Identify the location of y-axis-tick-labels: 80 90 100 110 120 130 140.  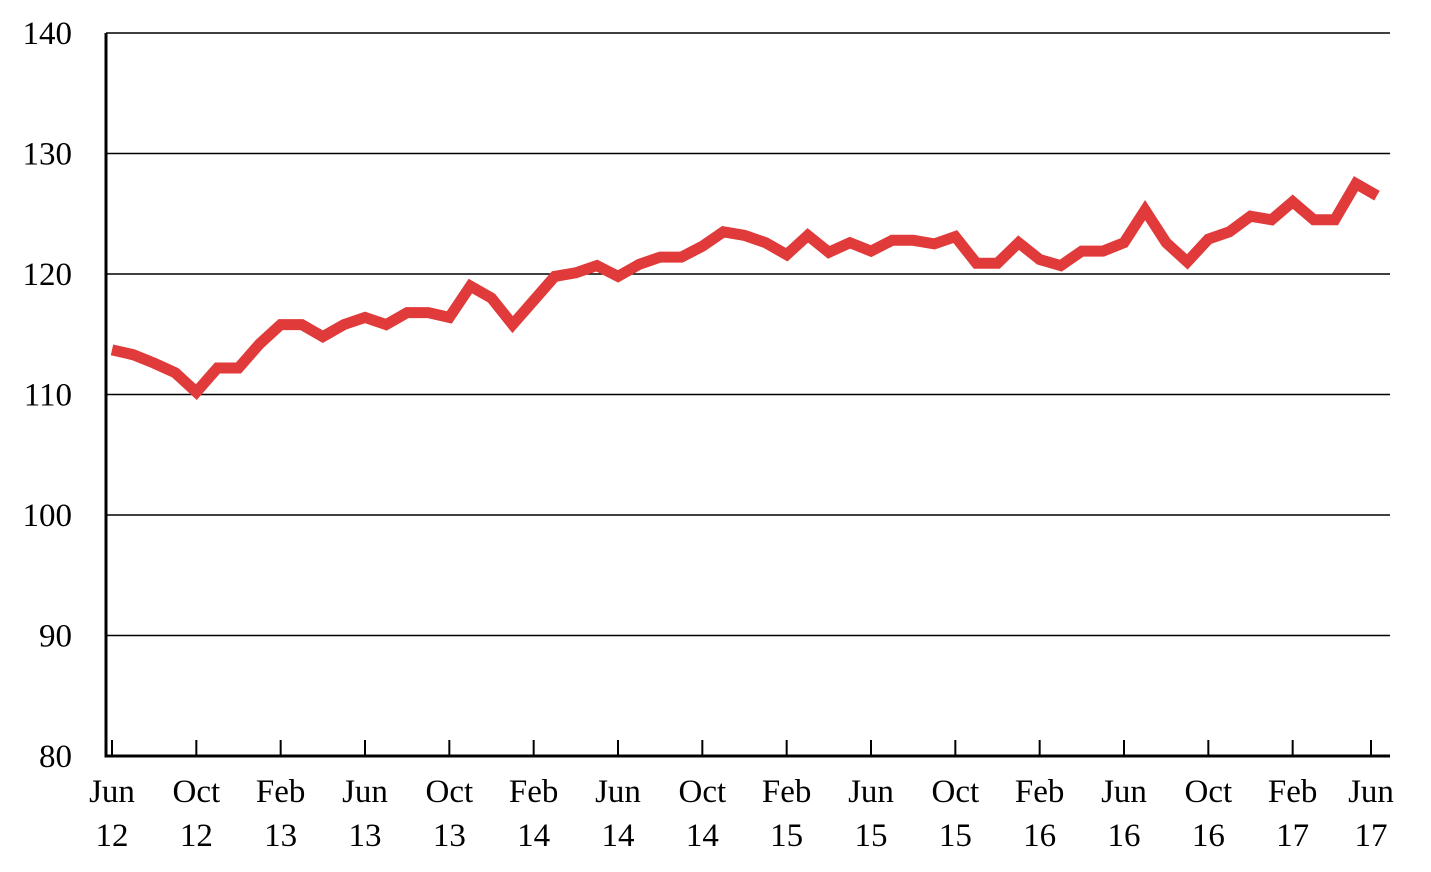
(48, 395).